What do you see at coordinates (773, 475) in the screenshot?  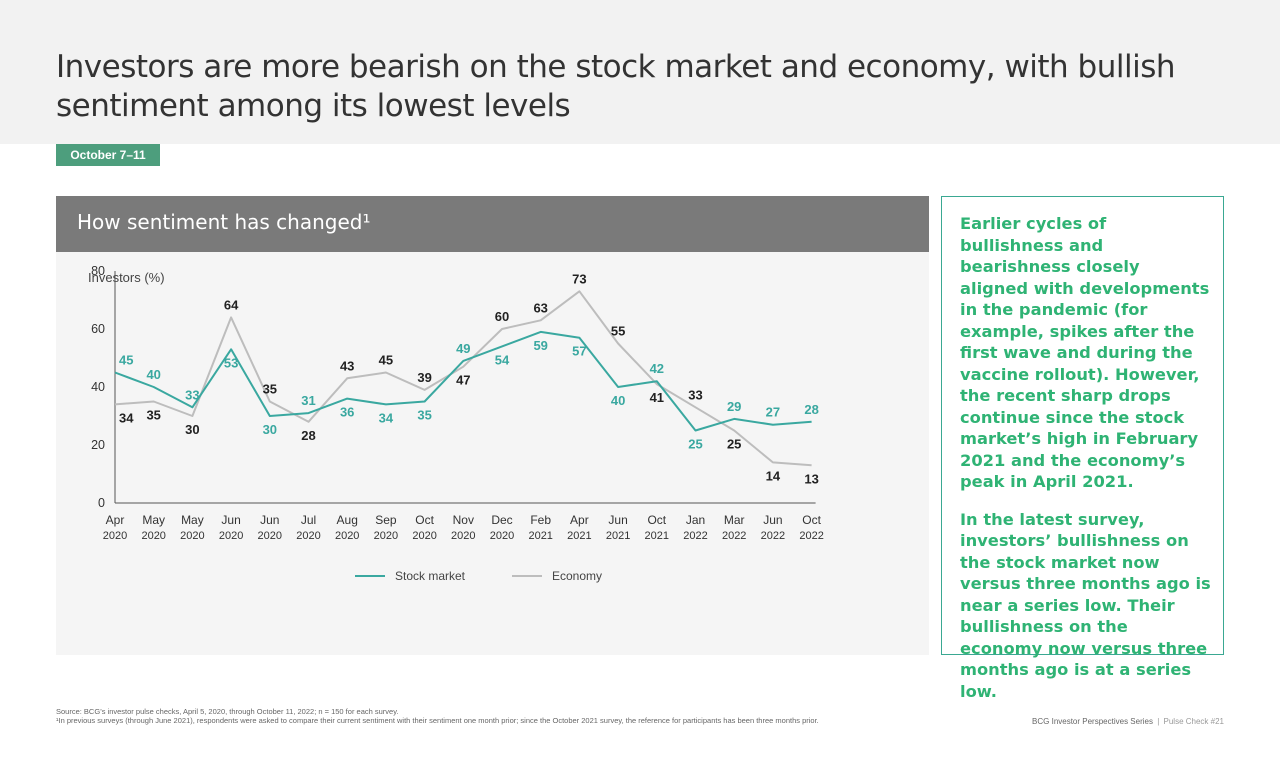 I see `economy-data-label: 14` at bounding box center [773, 475].